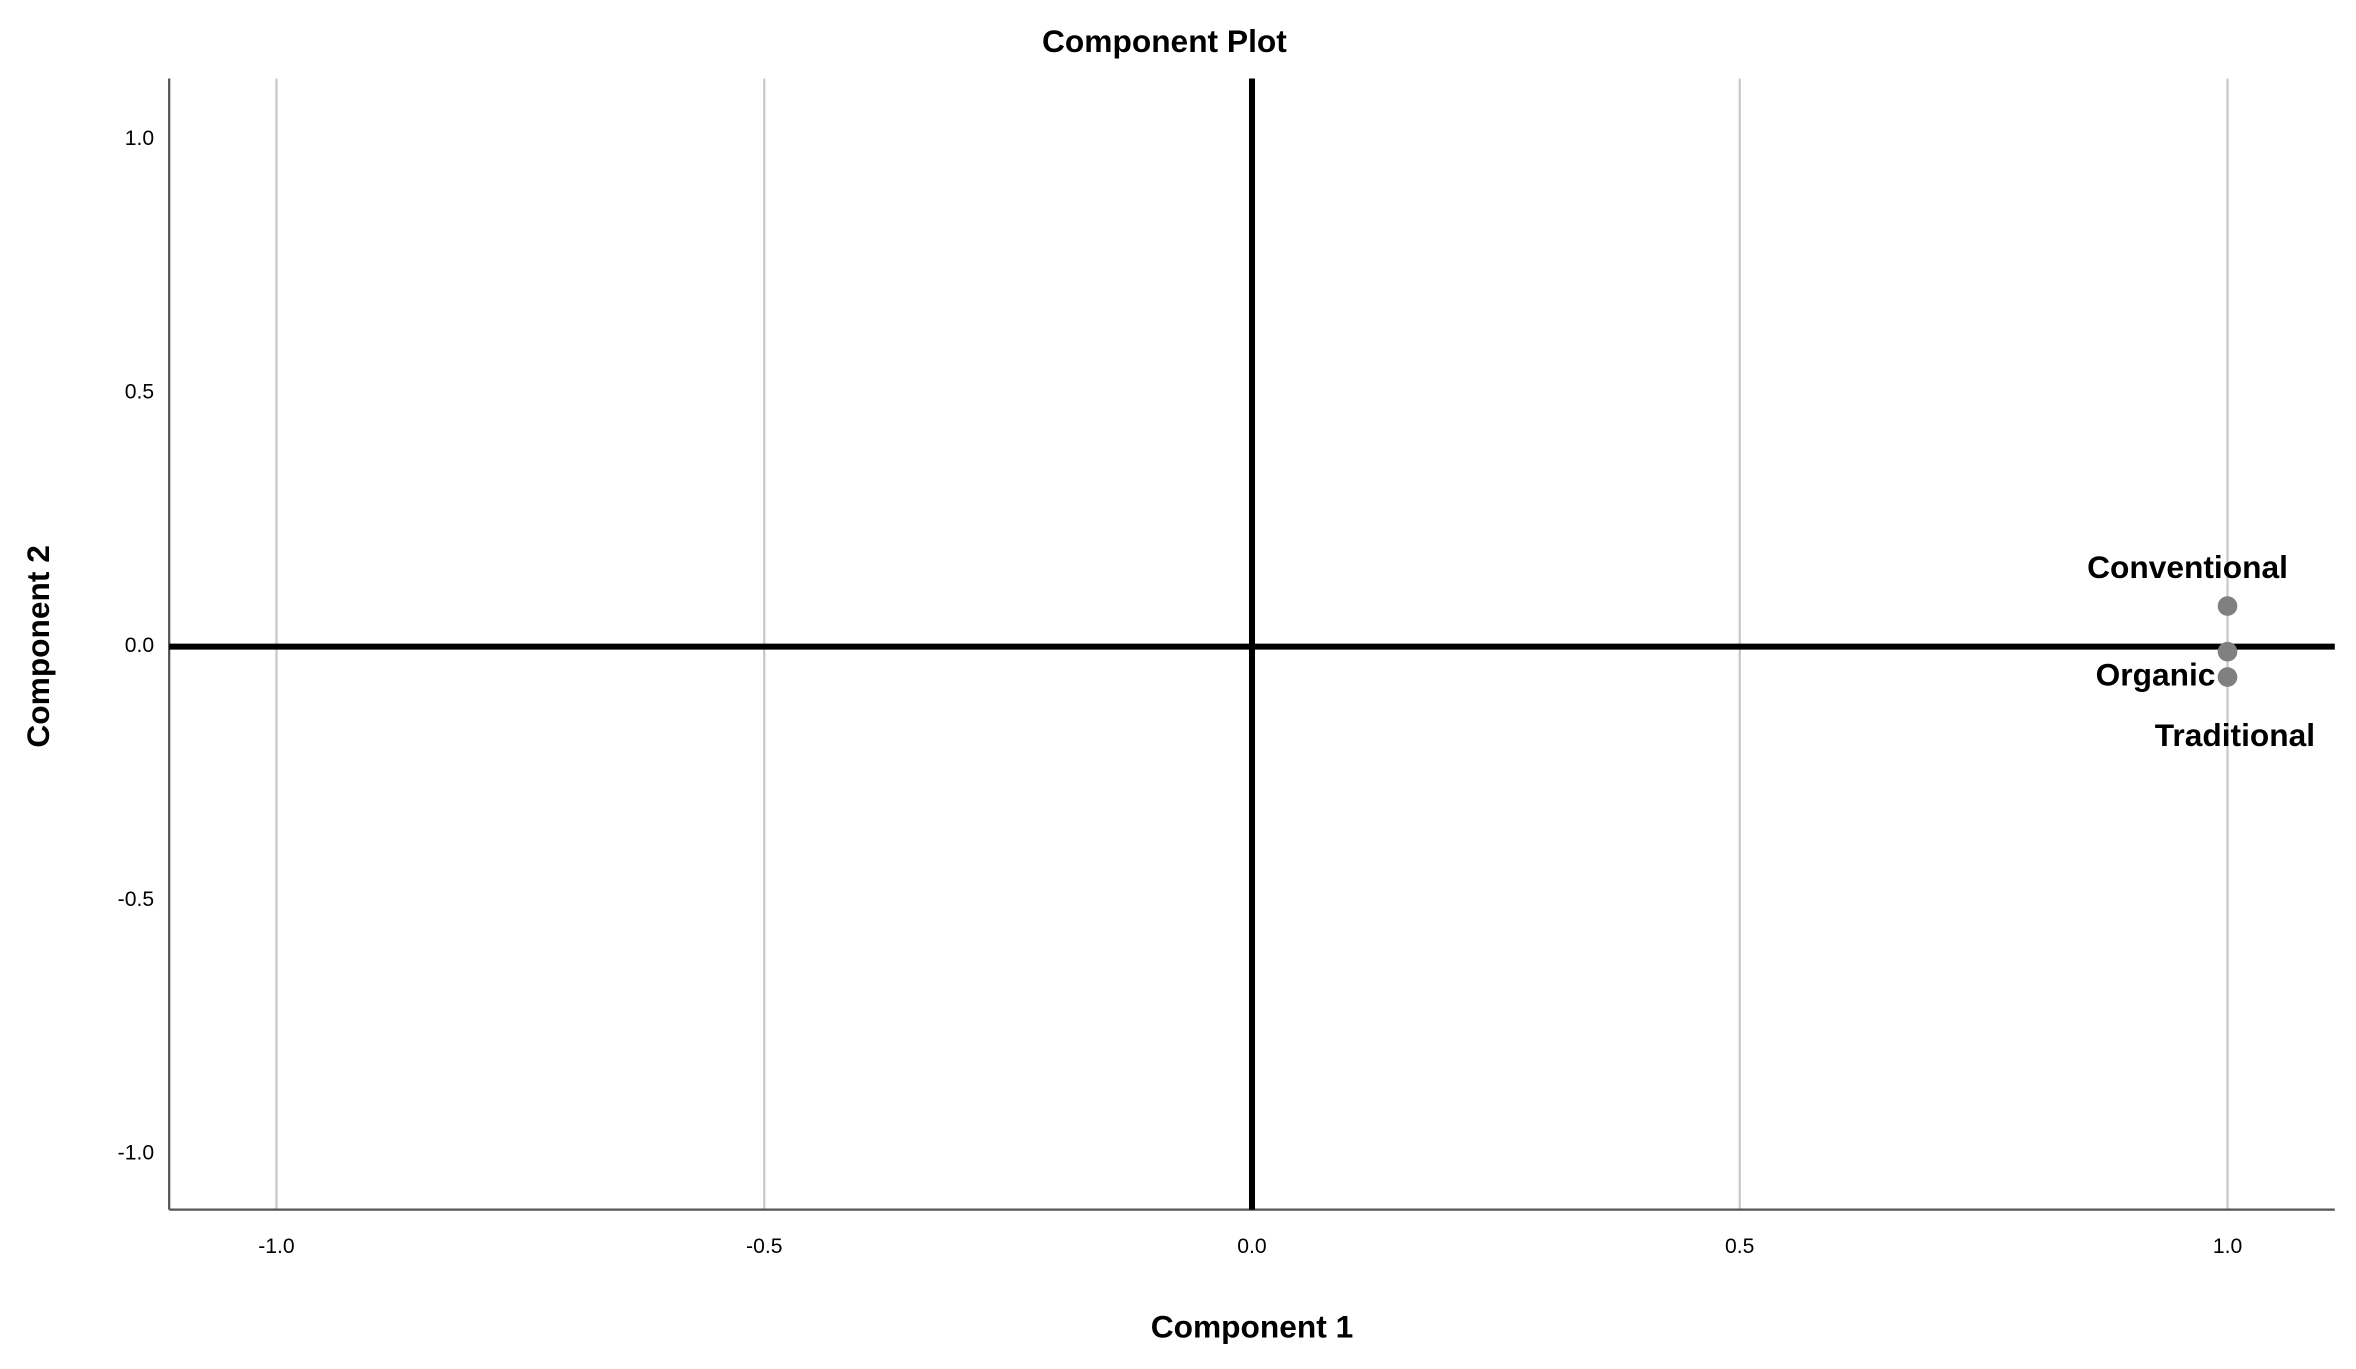 This screenshot has width=2356, height=1369. Describe the element at coordinates (1739, 1246) in the screenshot. I see `x-tick-label: 0.5` at that location.